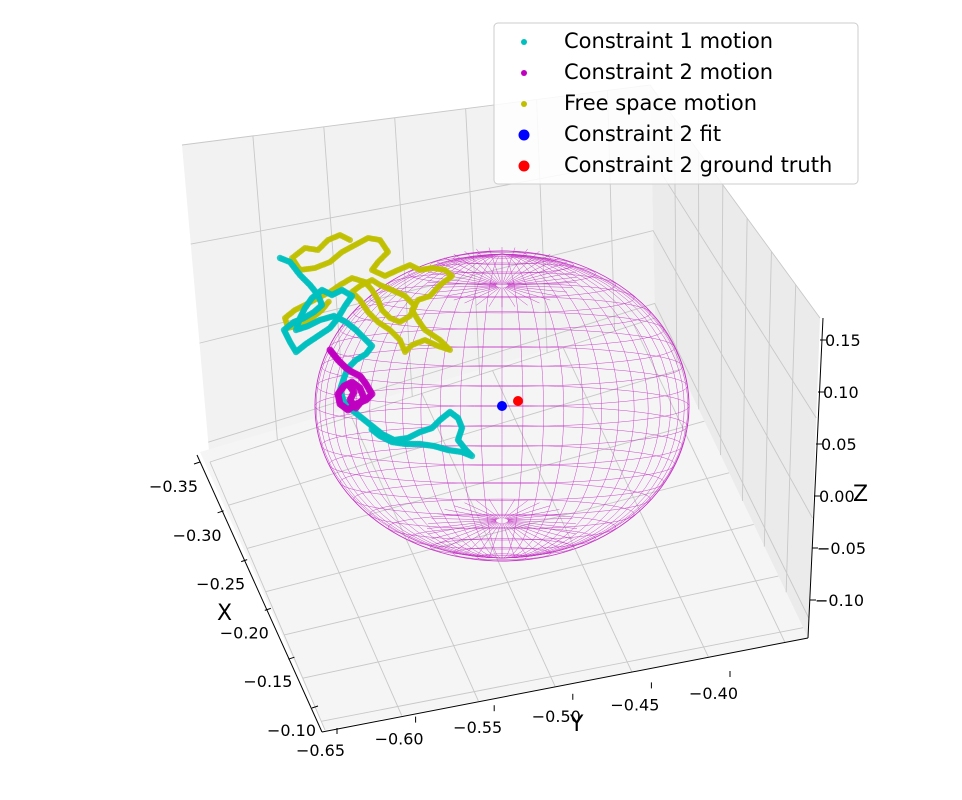 The width and height of the screenshot is (962, 800). I want to click on y-axis-line, so click(565, 685).